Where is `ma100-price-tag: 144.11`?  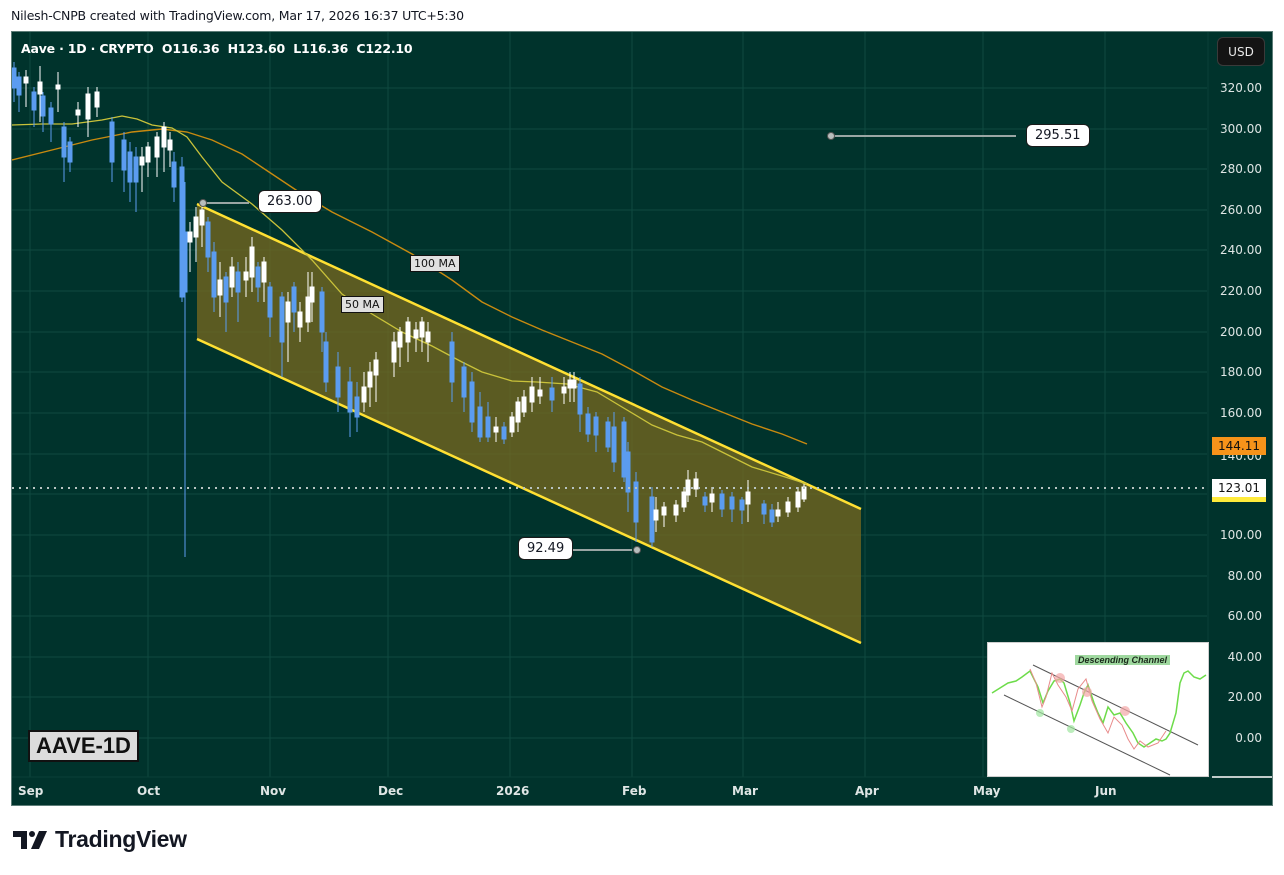
ma100-price-tag: 144.11 is located at coordinates (1239, 446).